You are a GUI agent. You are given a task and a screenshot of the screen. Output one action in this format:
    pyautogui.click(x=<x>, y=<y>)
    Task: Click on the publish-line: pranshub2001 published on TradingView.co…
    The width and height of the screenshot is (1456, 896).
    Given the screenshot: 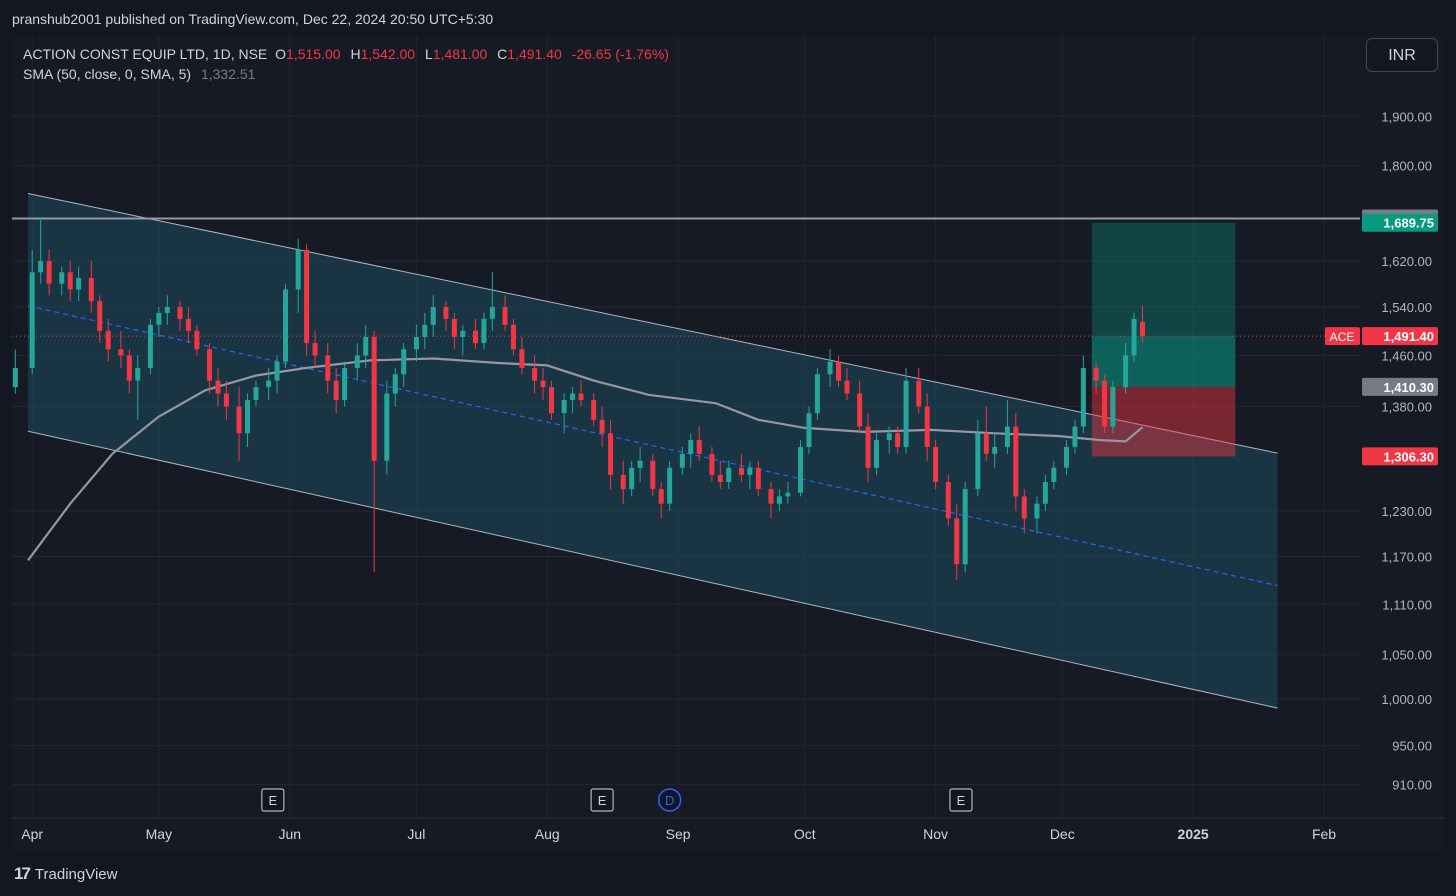 What is the action you would take?
    pyautogui.click(x=253, y=19)
    